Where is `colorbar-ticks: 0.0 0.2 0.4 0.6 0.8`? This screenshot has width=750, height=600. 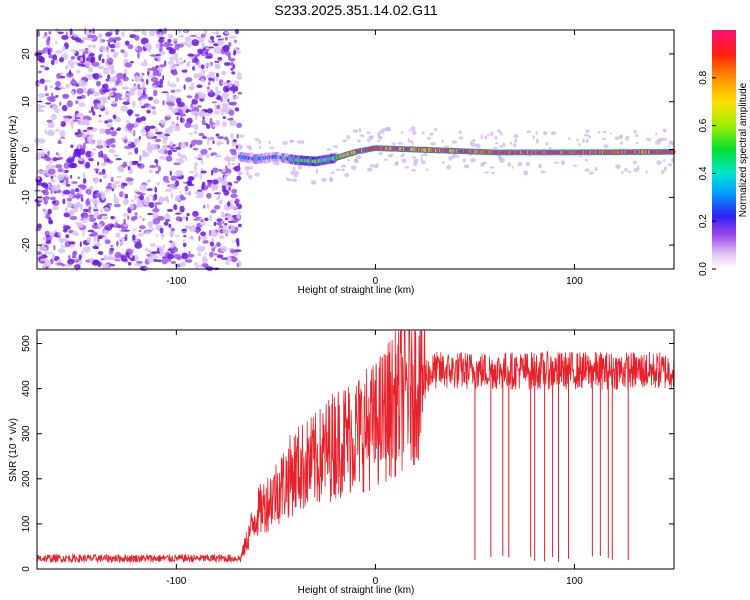
colorbar-ticks: 0.0 0.2 0.4 0.6 0.8 is located at coordinates (707, 173).